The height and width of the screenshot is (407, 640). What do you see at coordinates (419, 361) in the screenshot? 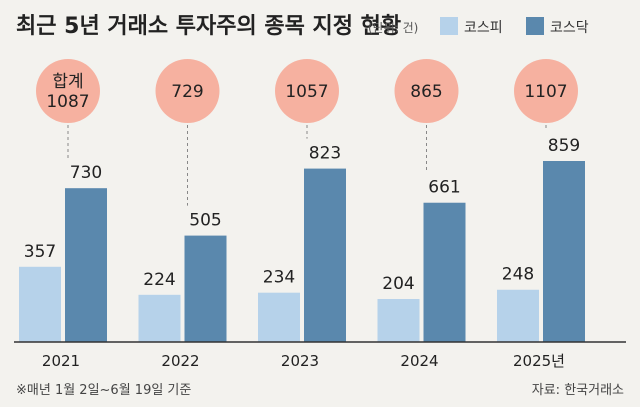
I see `x-tick-label: 2024` at bounding box center [419, 361].